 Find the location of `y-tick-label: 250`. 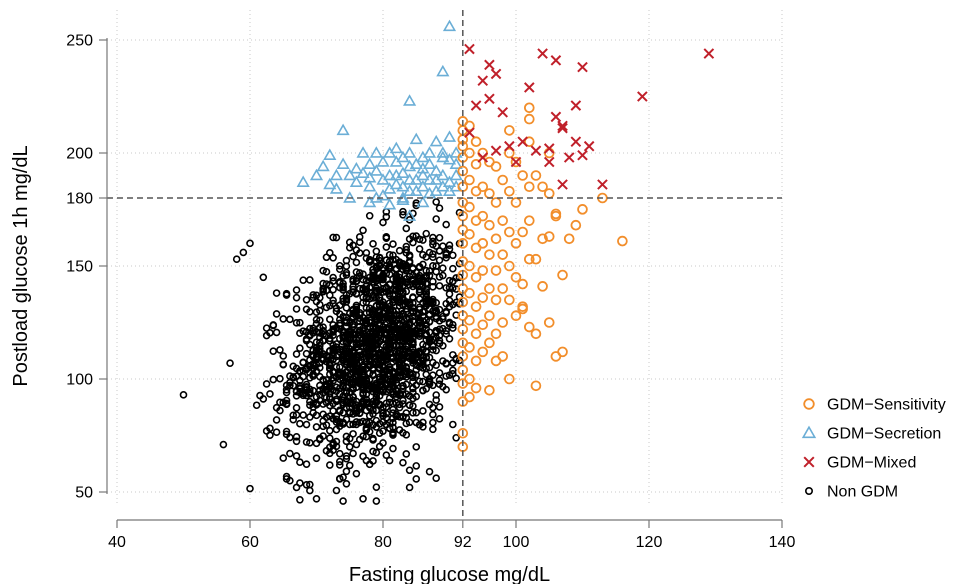

y-tick-label: 250 is located at coordinates (79, 41).